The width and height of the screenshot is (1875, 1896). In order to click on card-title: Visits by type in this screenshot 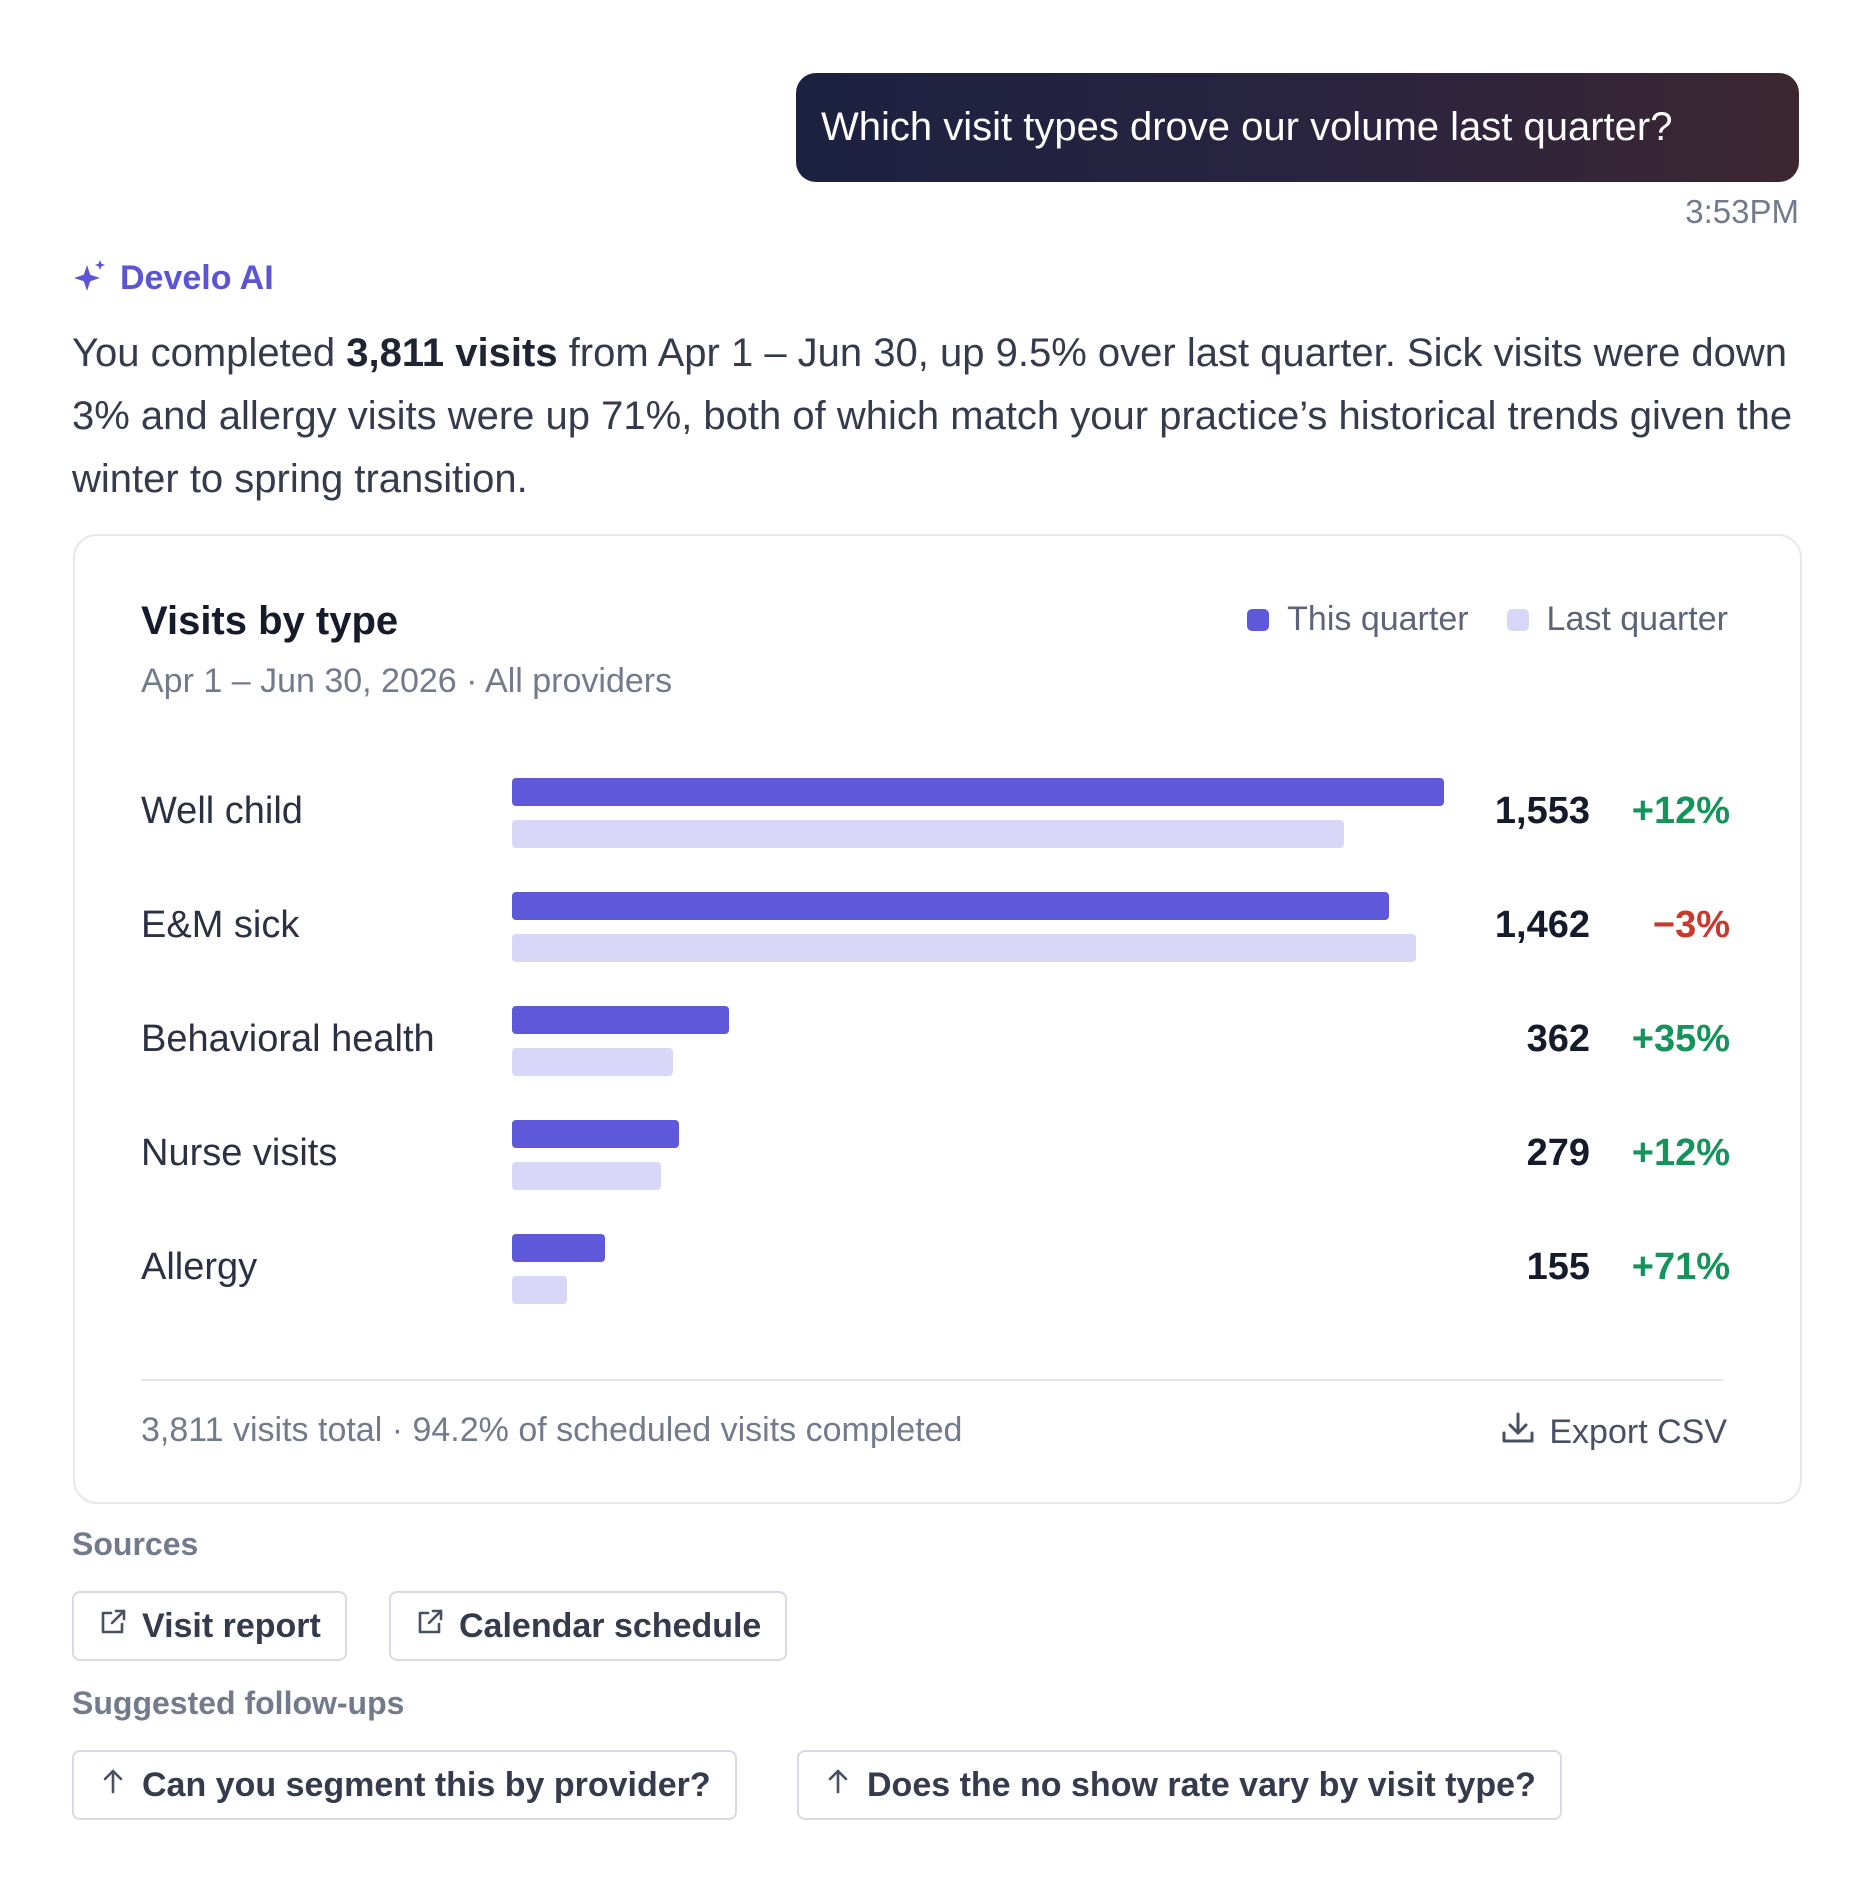, I will do `click(270, 621)`.